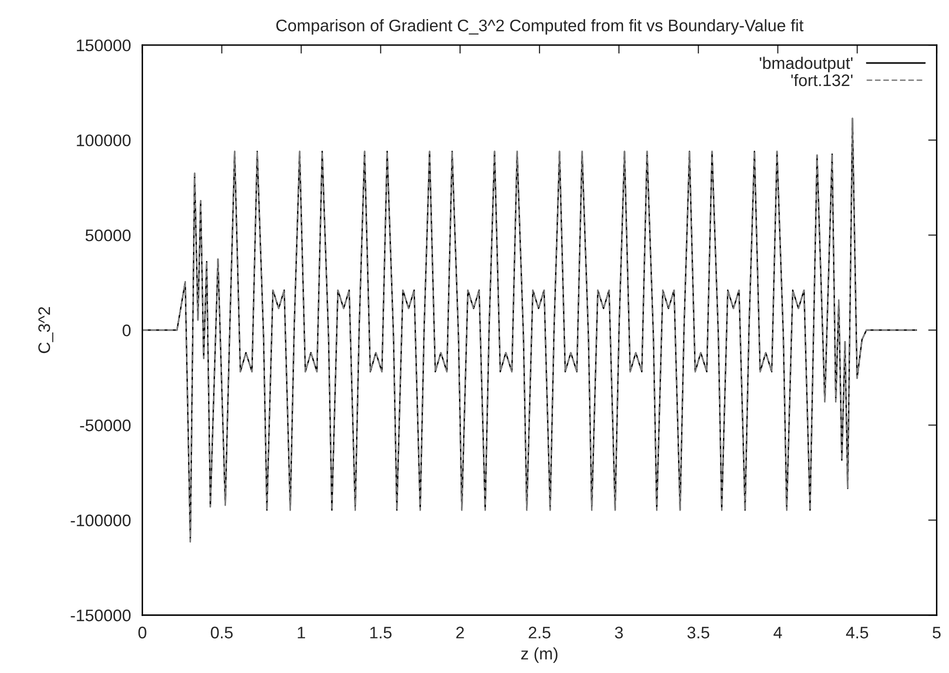 This screenshot has width=949, height=673. I want to click on y-axis-title: C_3^2, so click(46, 330).